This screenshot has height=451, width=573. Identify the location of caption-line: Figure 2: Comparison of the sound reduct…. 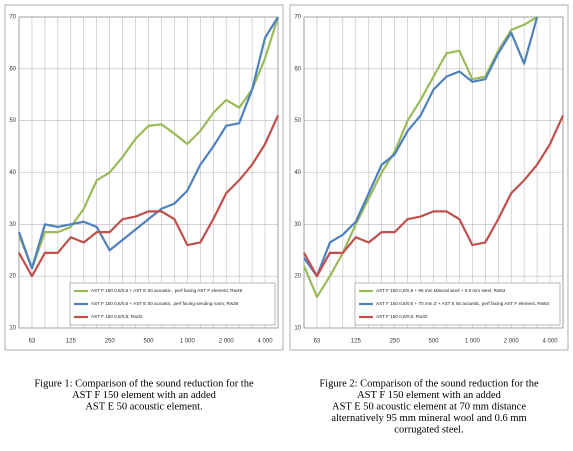
(429, 383).